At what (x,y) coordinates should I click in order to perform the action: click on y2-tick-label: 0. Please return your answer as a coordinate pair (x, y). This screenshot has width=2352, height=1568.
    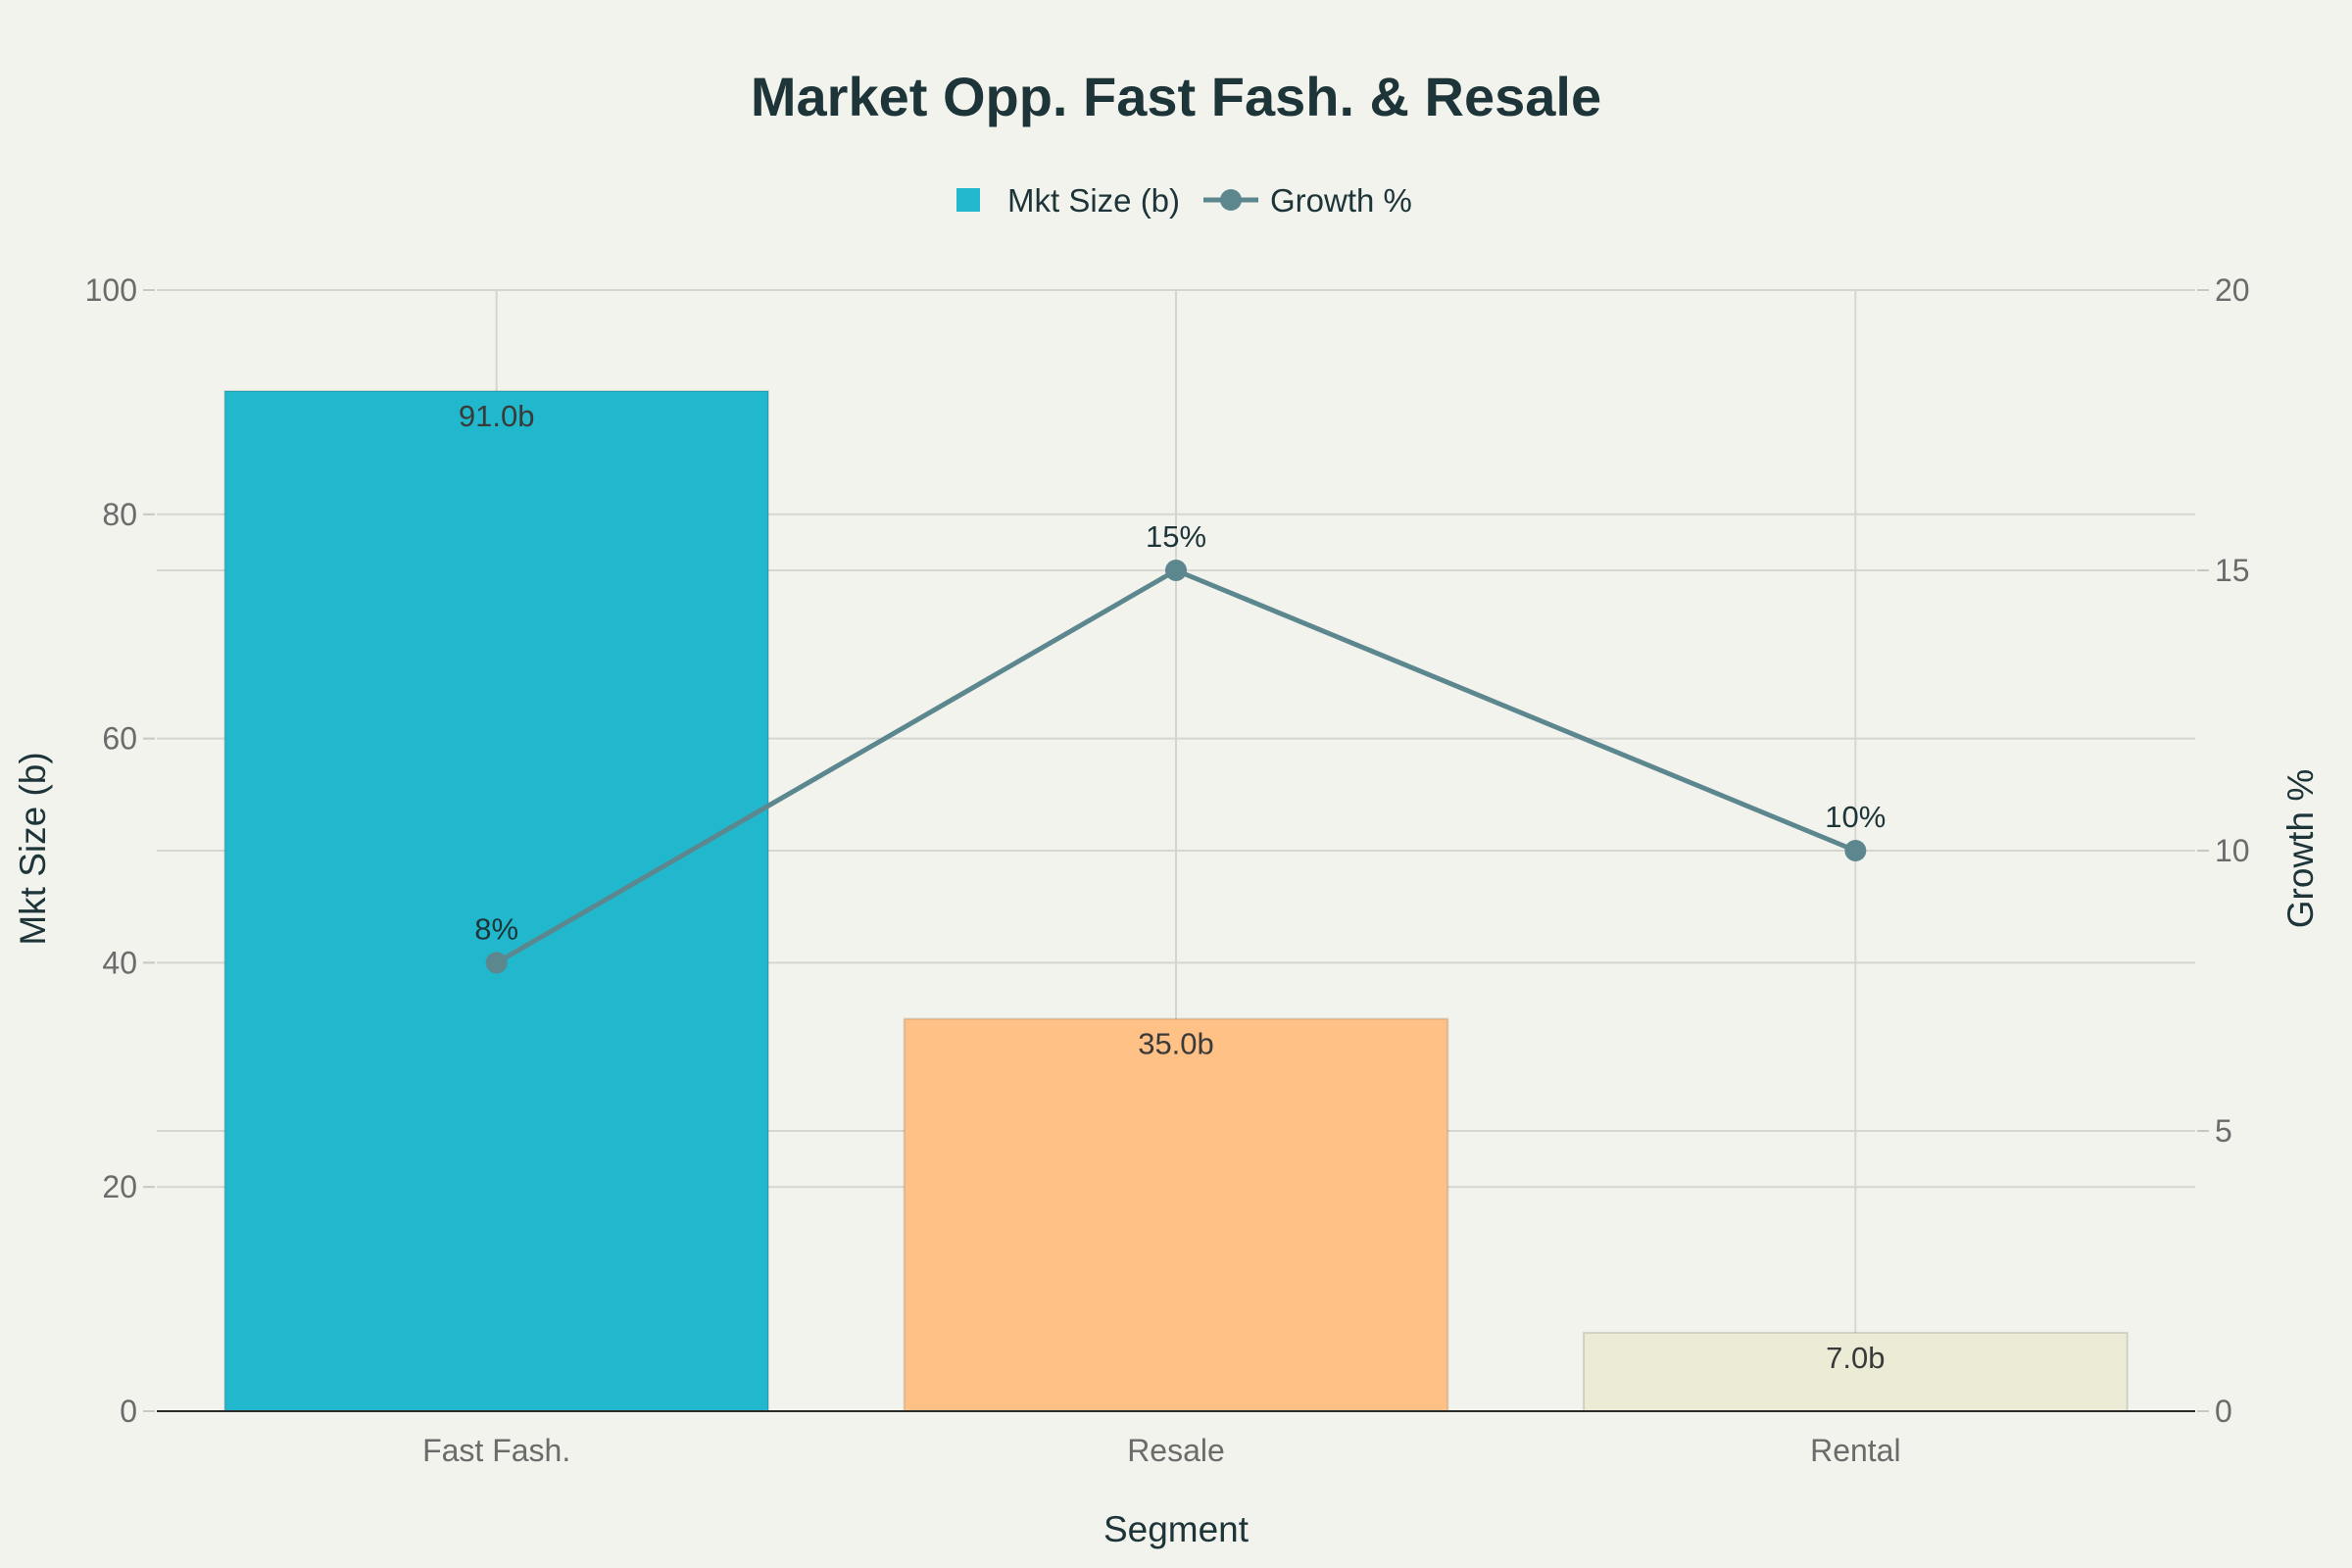
    Looking at the image, I should click on (2223, 1411).